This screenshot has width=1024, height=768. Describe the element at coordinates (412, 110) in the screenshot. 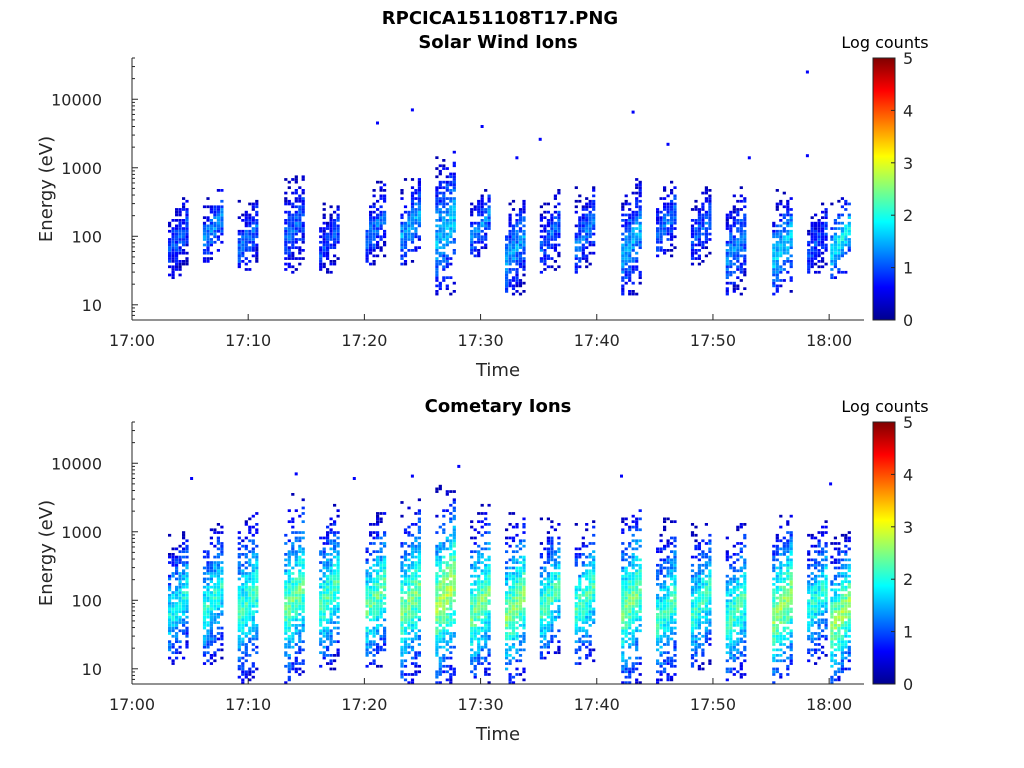

I see `outlier-cell` at that location.